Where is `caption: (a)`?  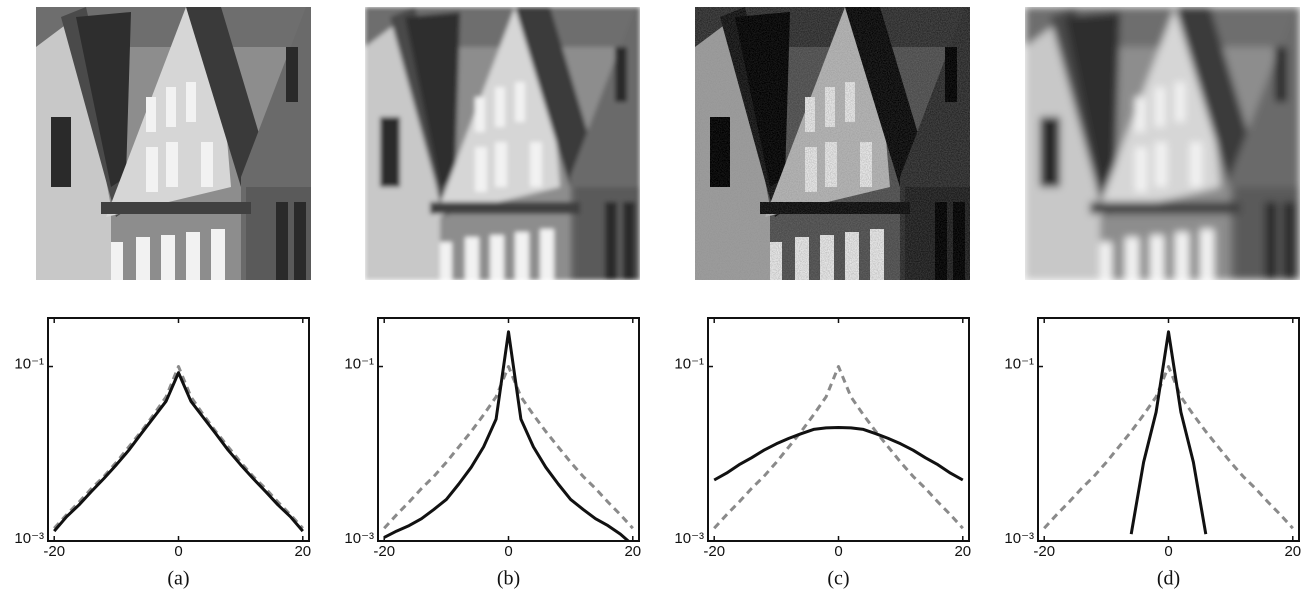
caption: (a) is located at coordinates (178, 579).